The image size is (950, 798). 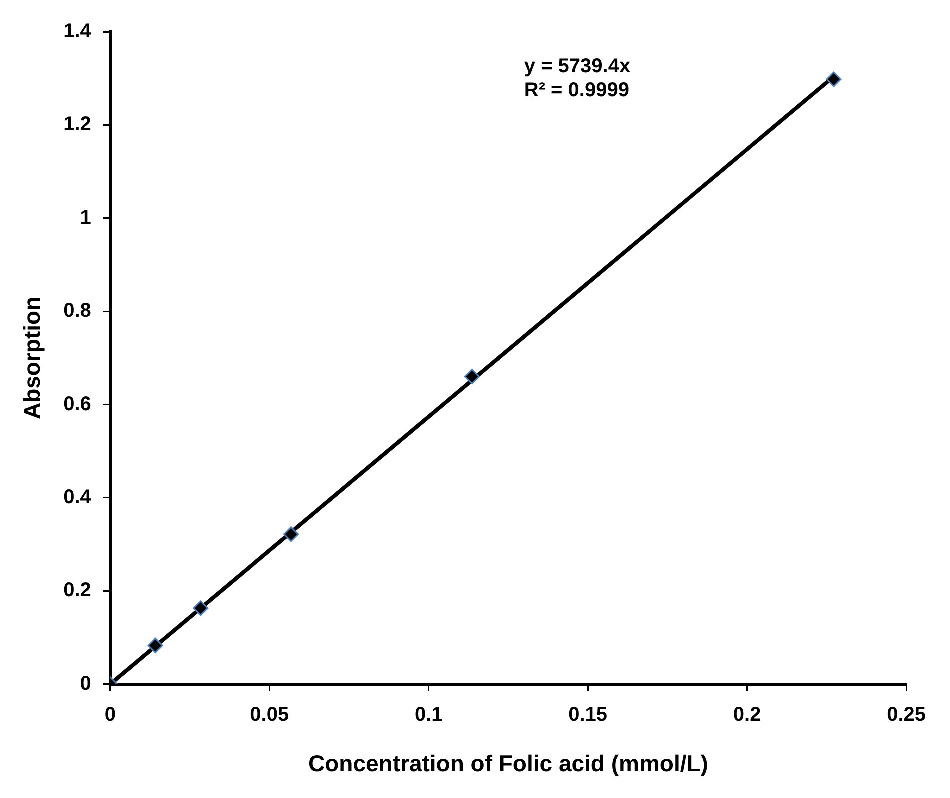 I want to click on y-axis-title: Absorption, so click(x=32, y=358).